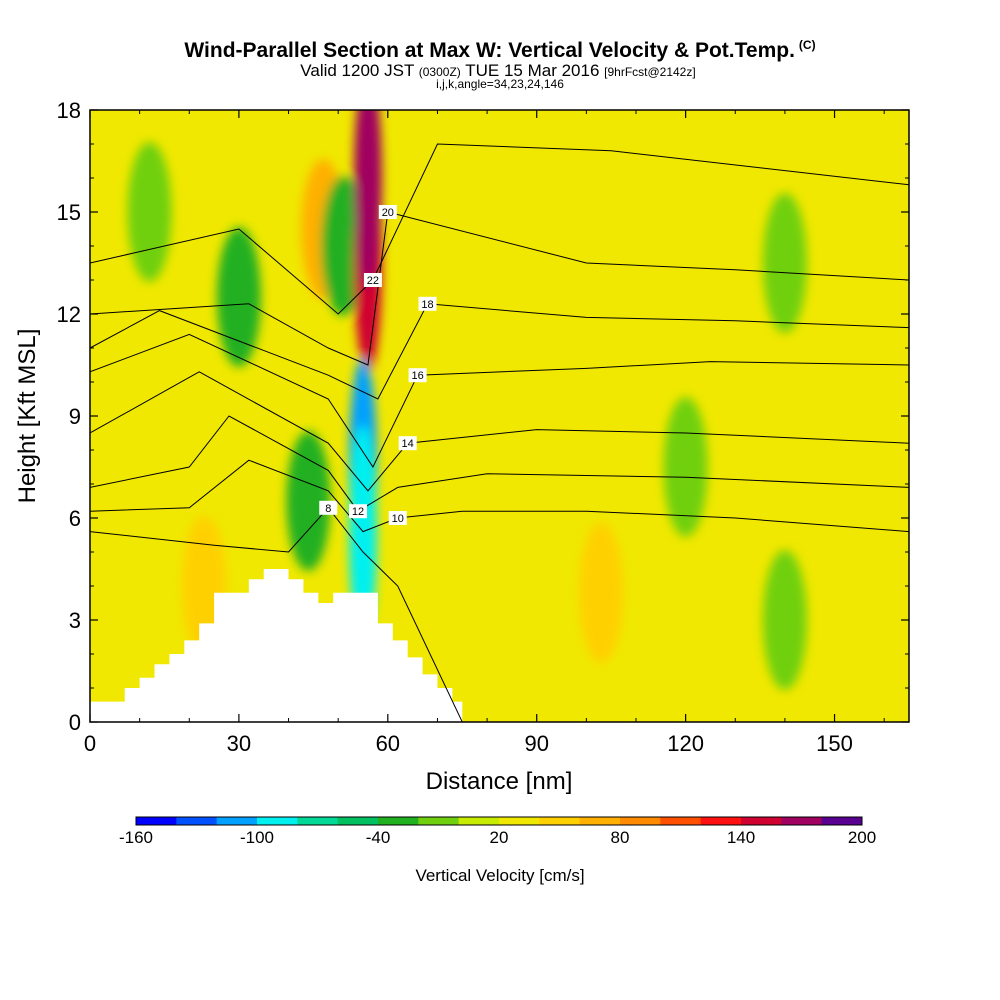  Describe the element at coordinates (741, 837) in the screenshot. I see `colorbar-tick-5: 140` at that location.